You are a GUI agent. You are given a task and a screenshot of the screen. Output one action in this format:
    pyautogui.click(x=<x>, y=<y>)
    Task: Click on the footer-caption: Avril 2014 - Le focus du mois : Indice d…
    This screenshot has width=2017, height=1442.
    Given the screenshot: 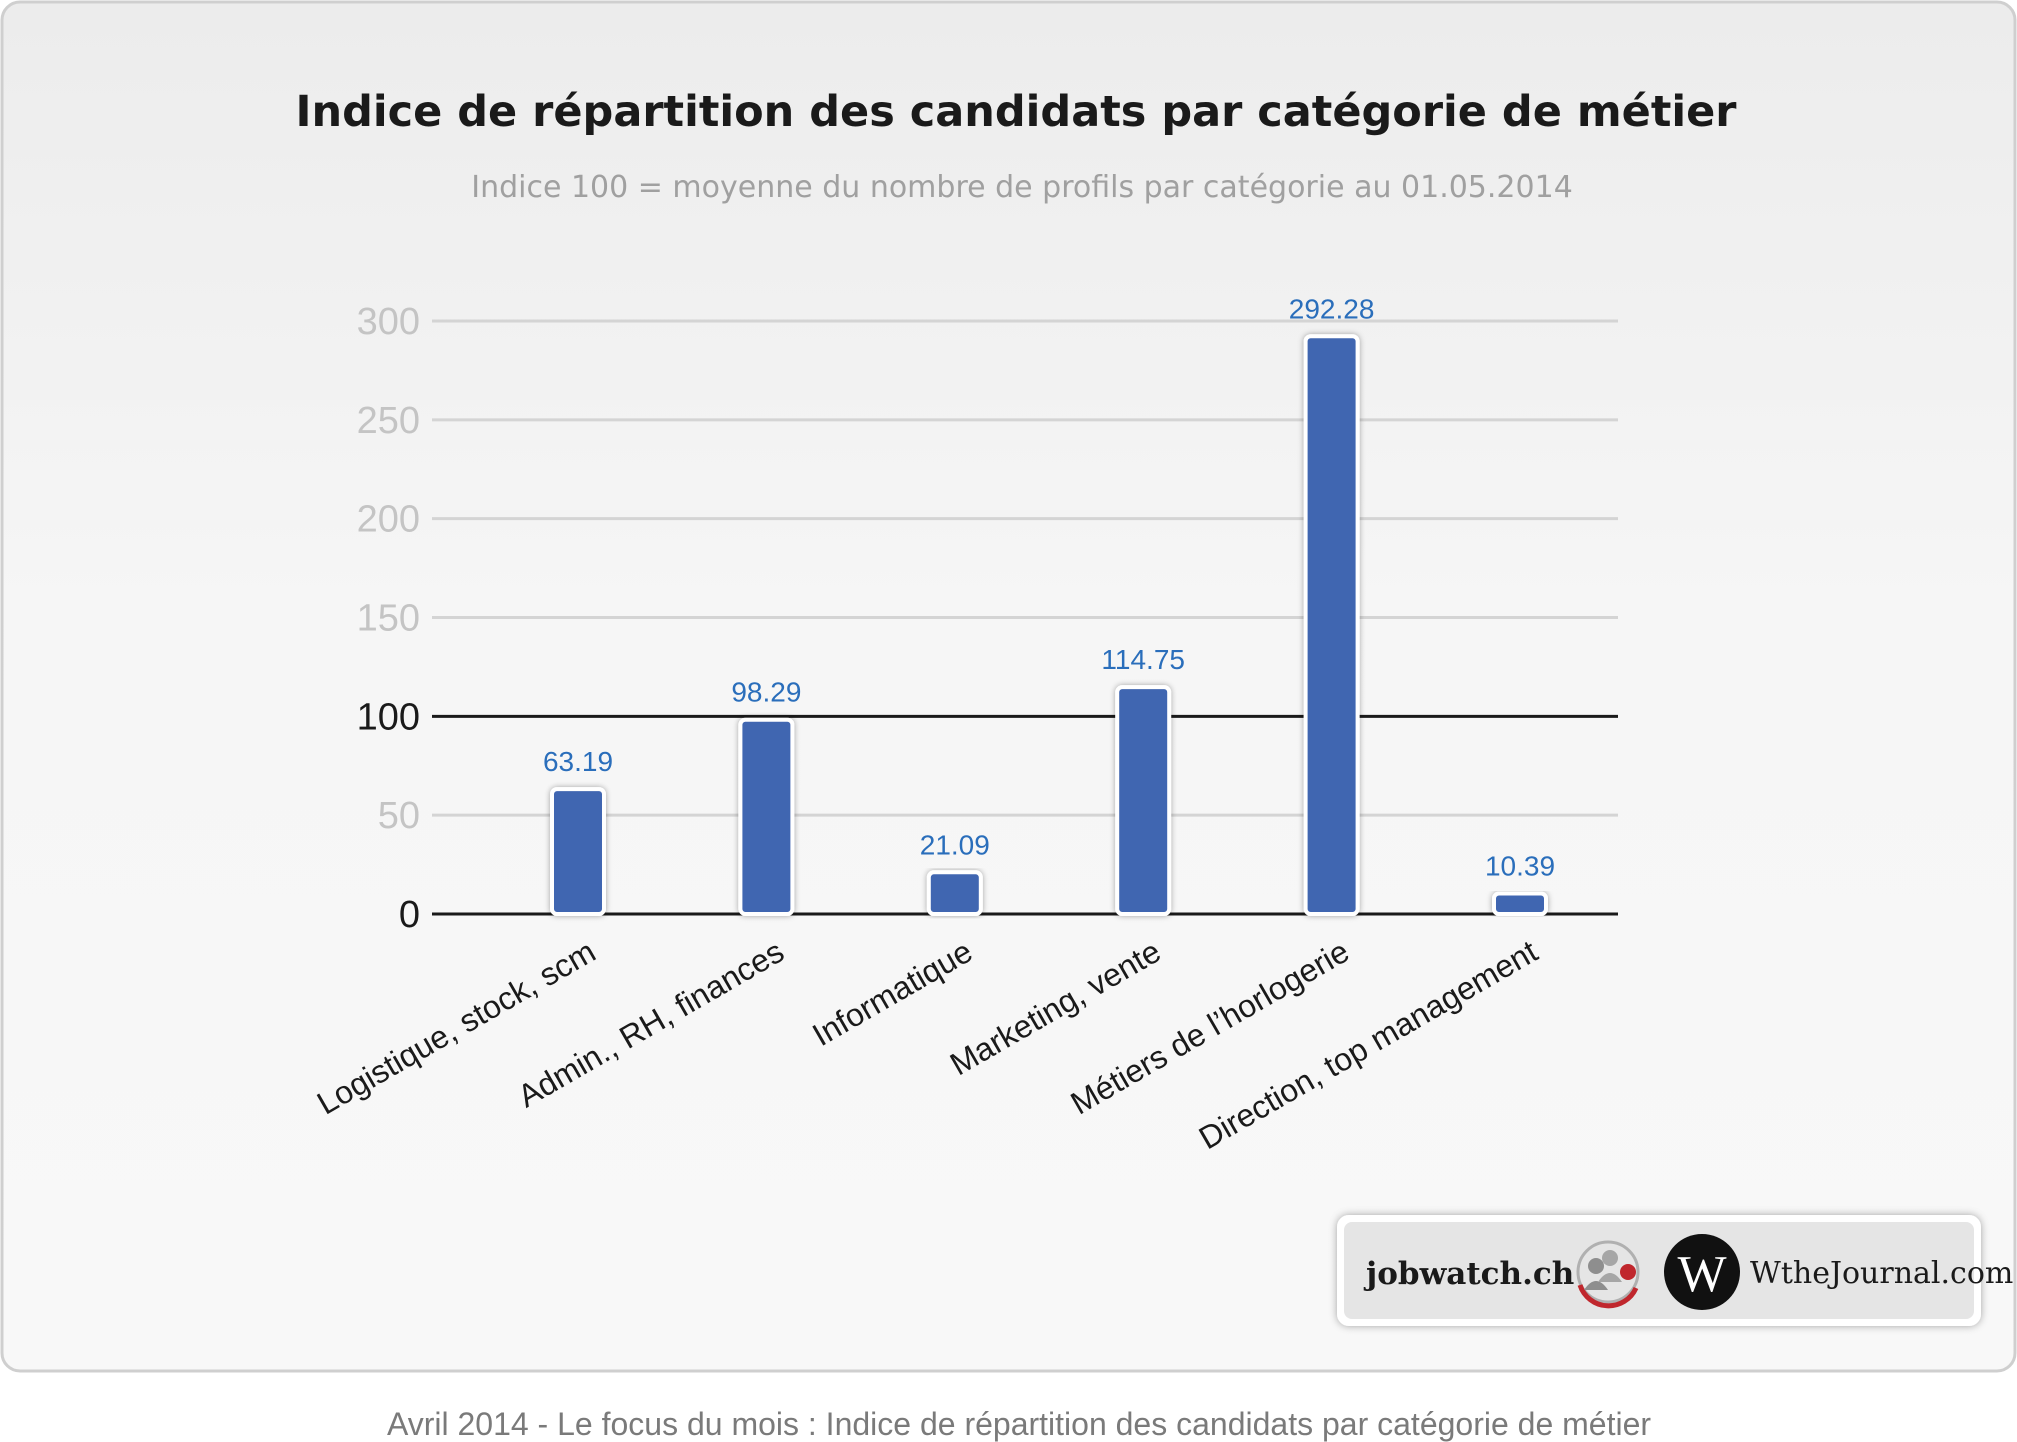 What is the action you would take?
    pyautogui.click(x=1019, y=1424)
    